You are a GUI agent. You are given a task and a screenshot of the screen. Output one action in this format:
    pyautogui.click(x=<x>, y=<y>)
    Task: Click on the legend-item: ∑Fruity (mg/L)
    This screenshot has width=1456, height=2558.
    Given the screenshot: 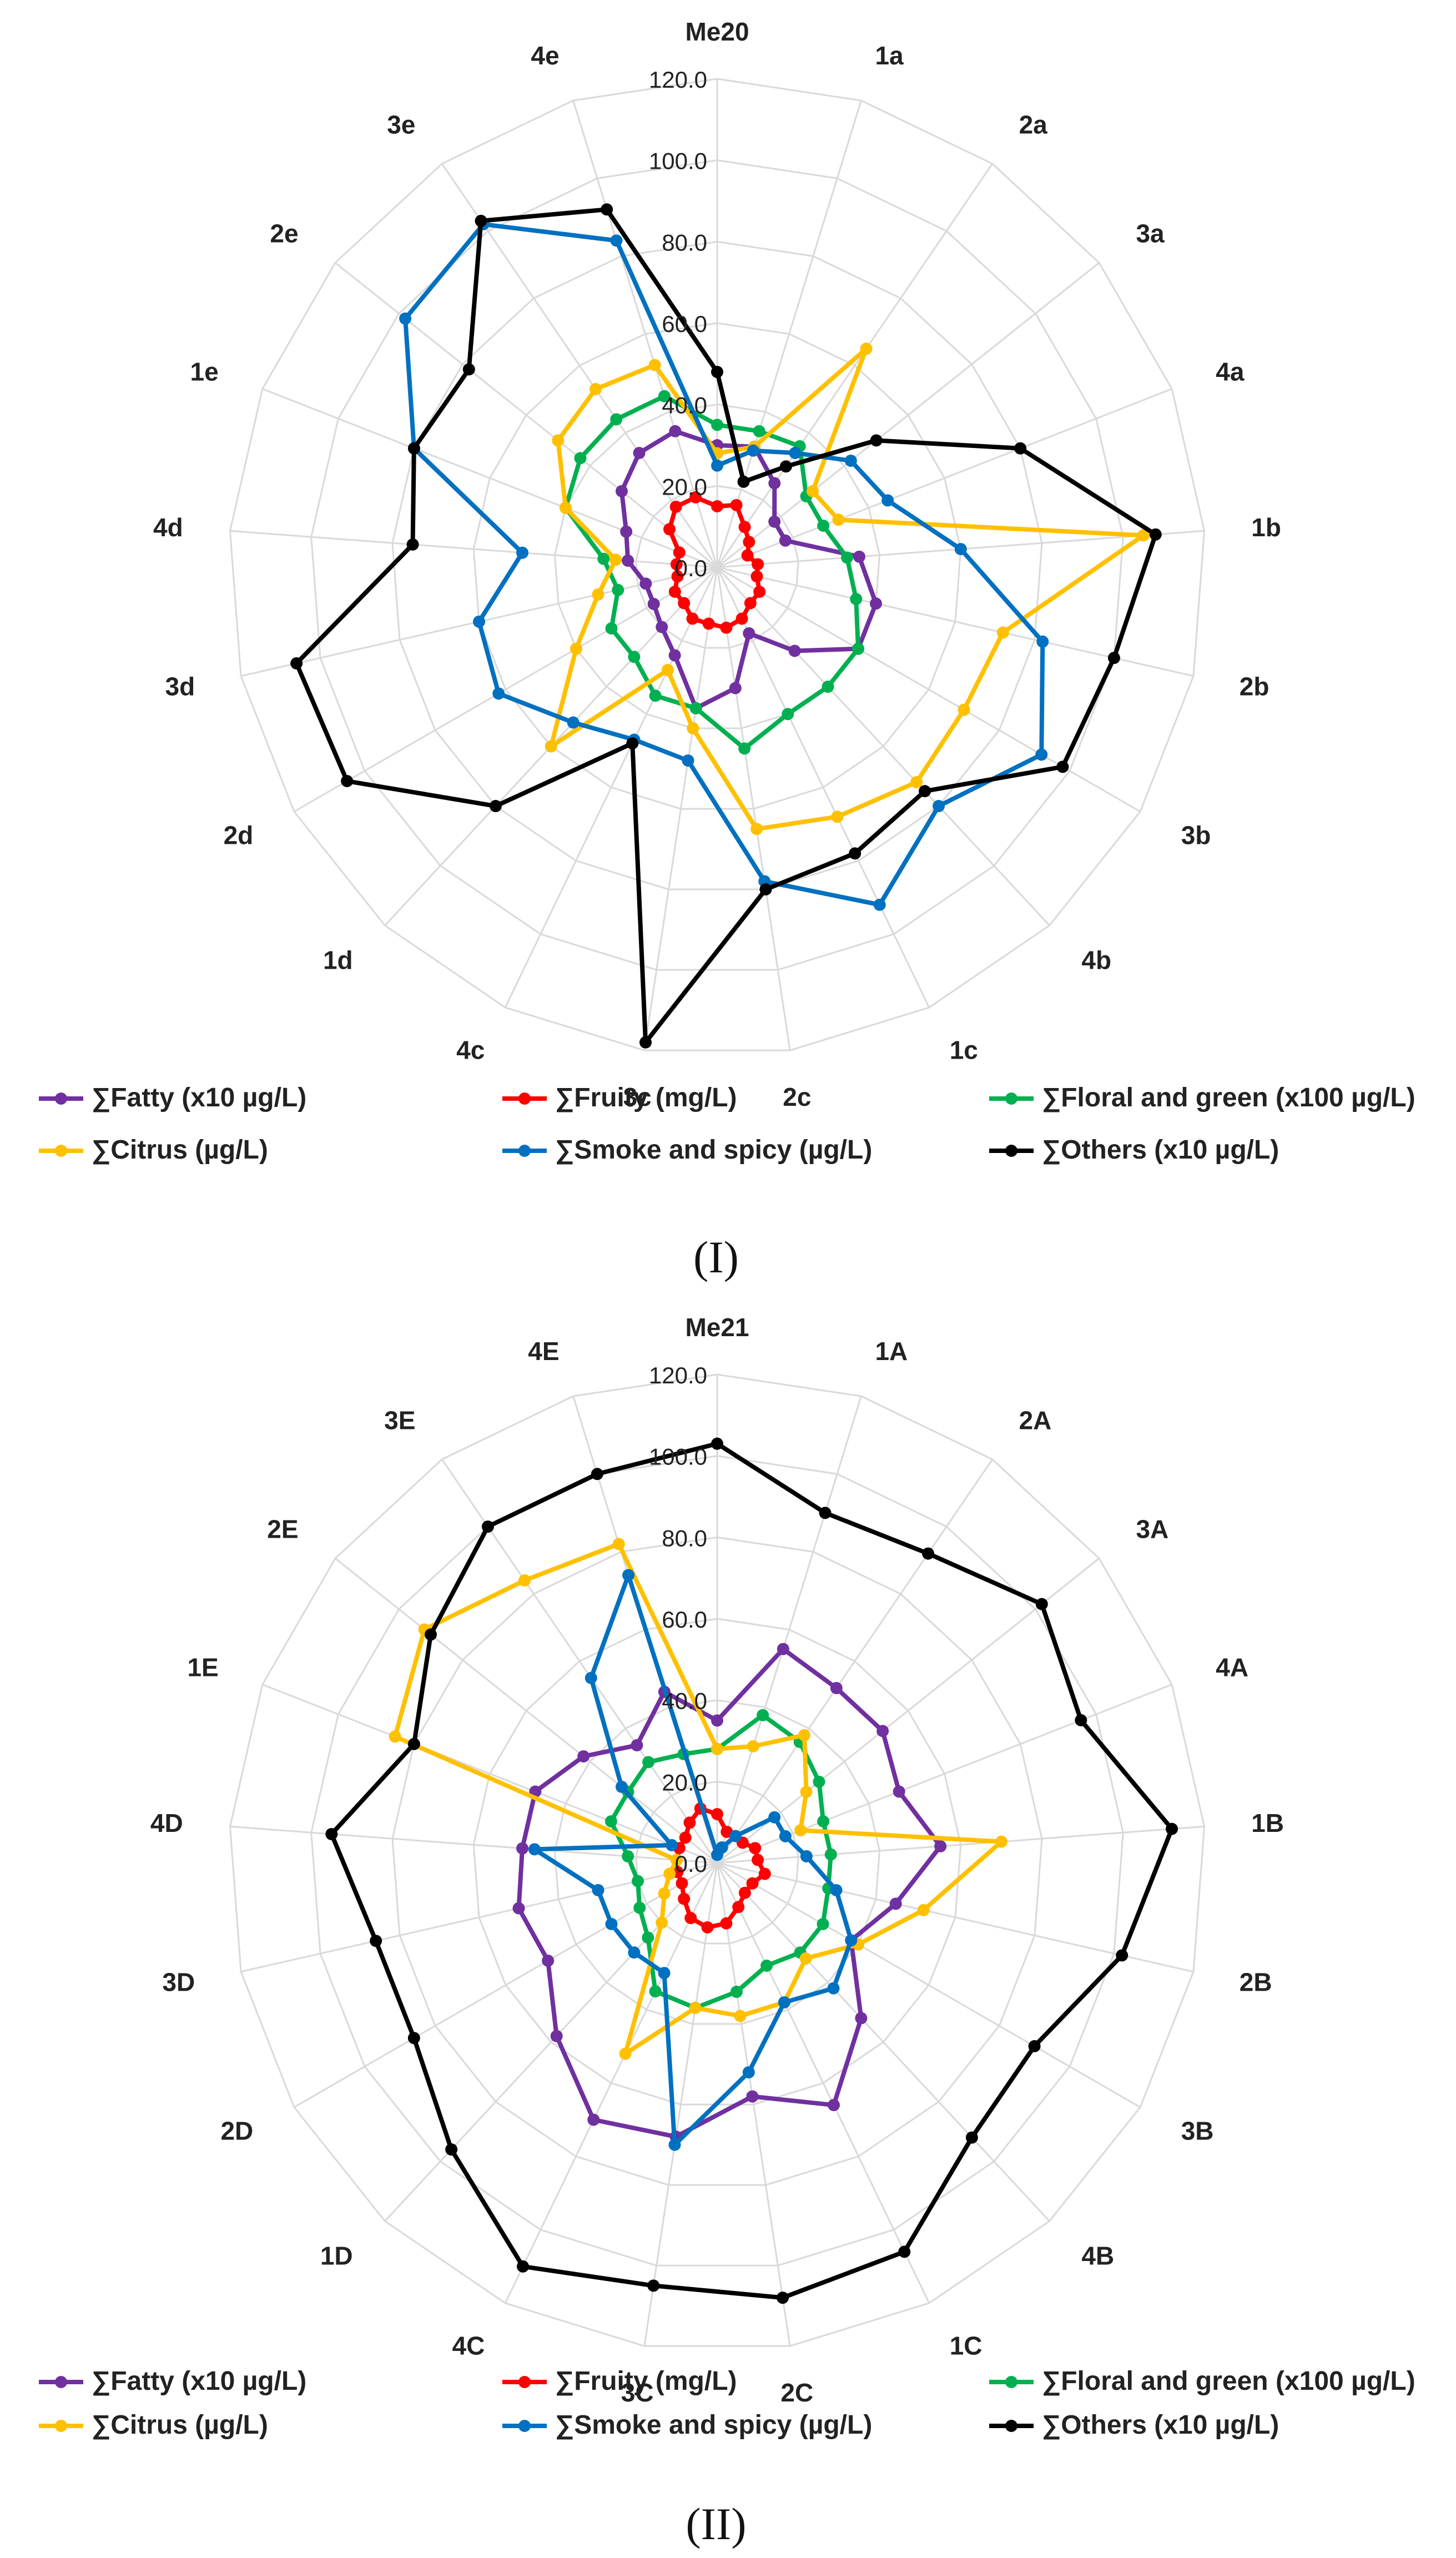 What is the action you would take?
    pyautogui.click(x=619, y=2381)
    